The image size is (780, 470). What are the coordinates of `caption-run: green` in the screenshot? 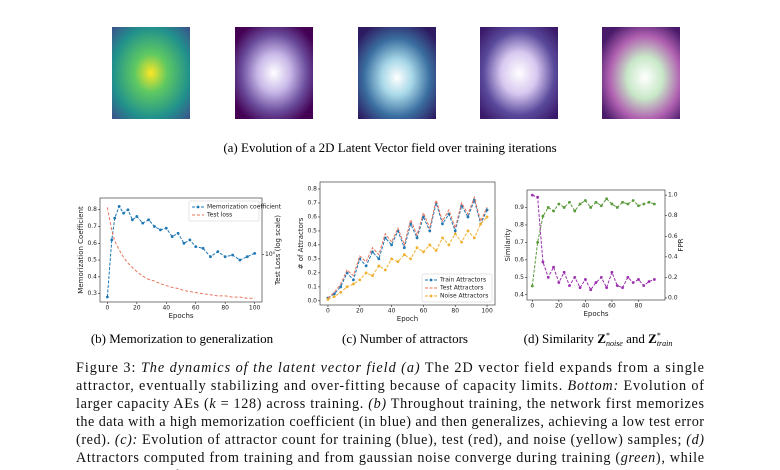 It's located at (638, 458).